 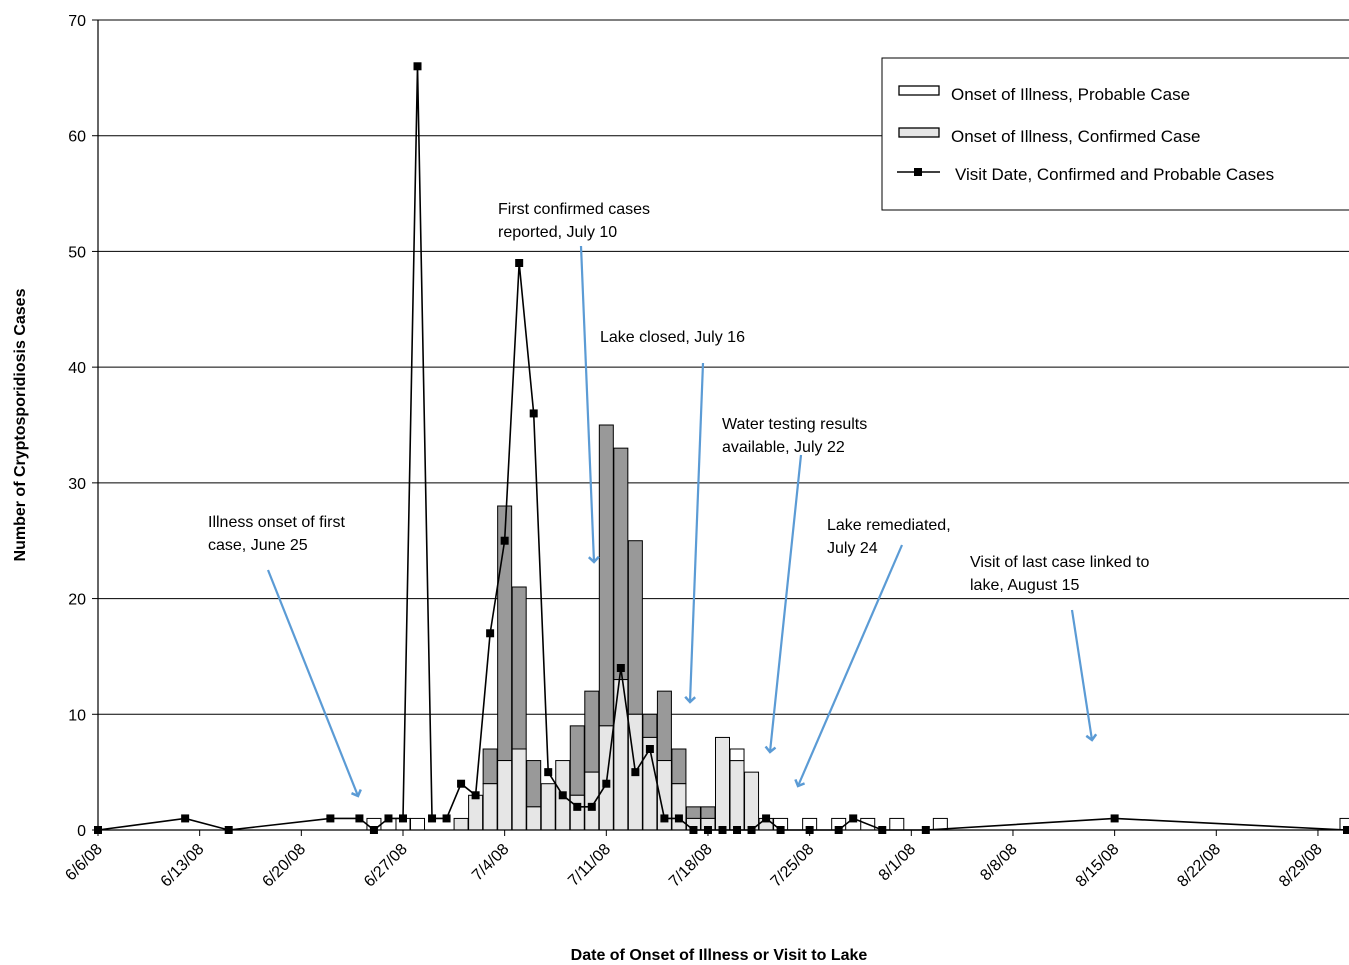 I want to click on annotation-text: Visit of last case linked to, so click(x=1059, y=562).